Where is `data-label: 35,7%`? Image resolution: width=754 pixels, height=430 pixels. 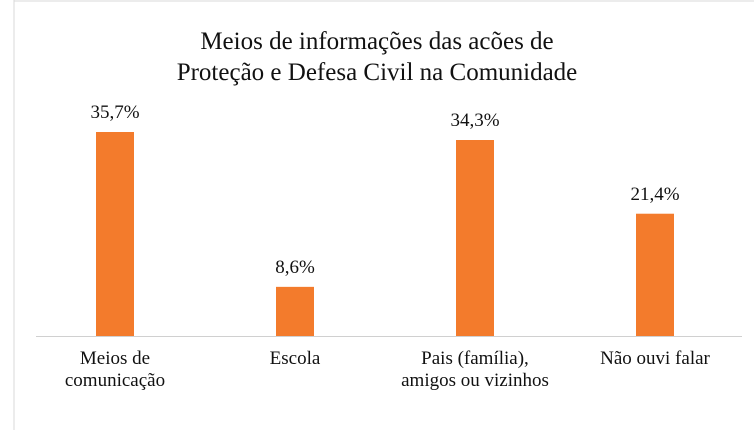 data-label: 35,7% is located at coordinates (115, 112).